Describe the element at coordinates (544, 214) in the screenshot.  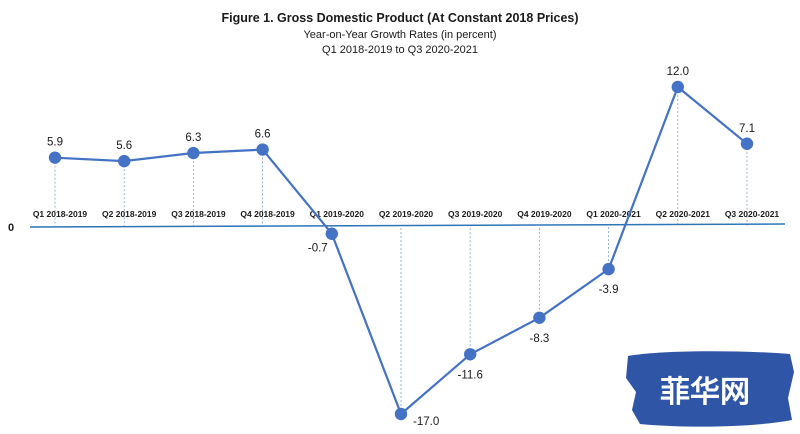
I see `category-tick-label: Q4 2019-2020` at that location.